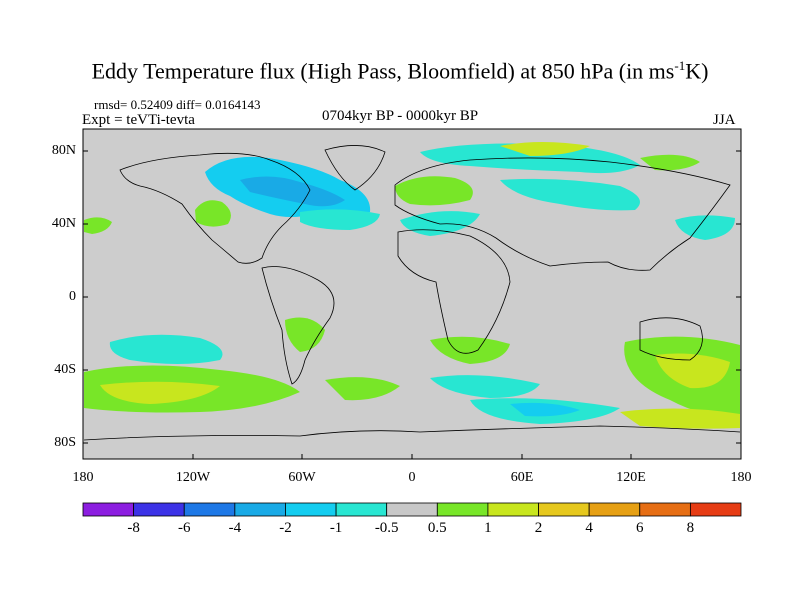 The height and width of the screenshot is (600, 800). Describe the element at coordinates (589, 528) in the screenshot. I see `colorbar-label: 4` at that location.